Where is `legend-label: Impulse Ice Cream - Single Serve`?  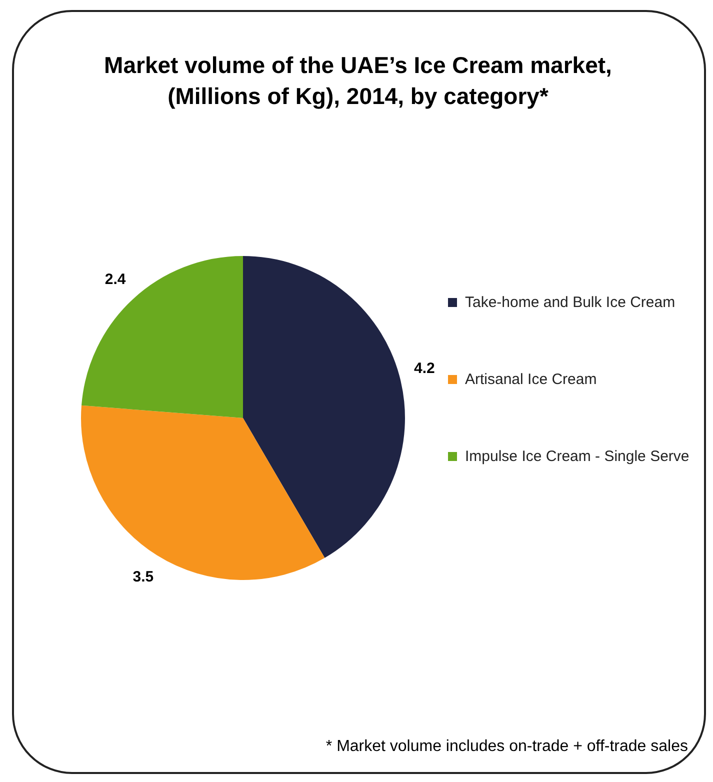 legend-label: Impulse Ice Cream - Single Serve is located at coordinates (577, 456).